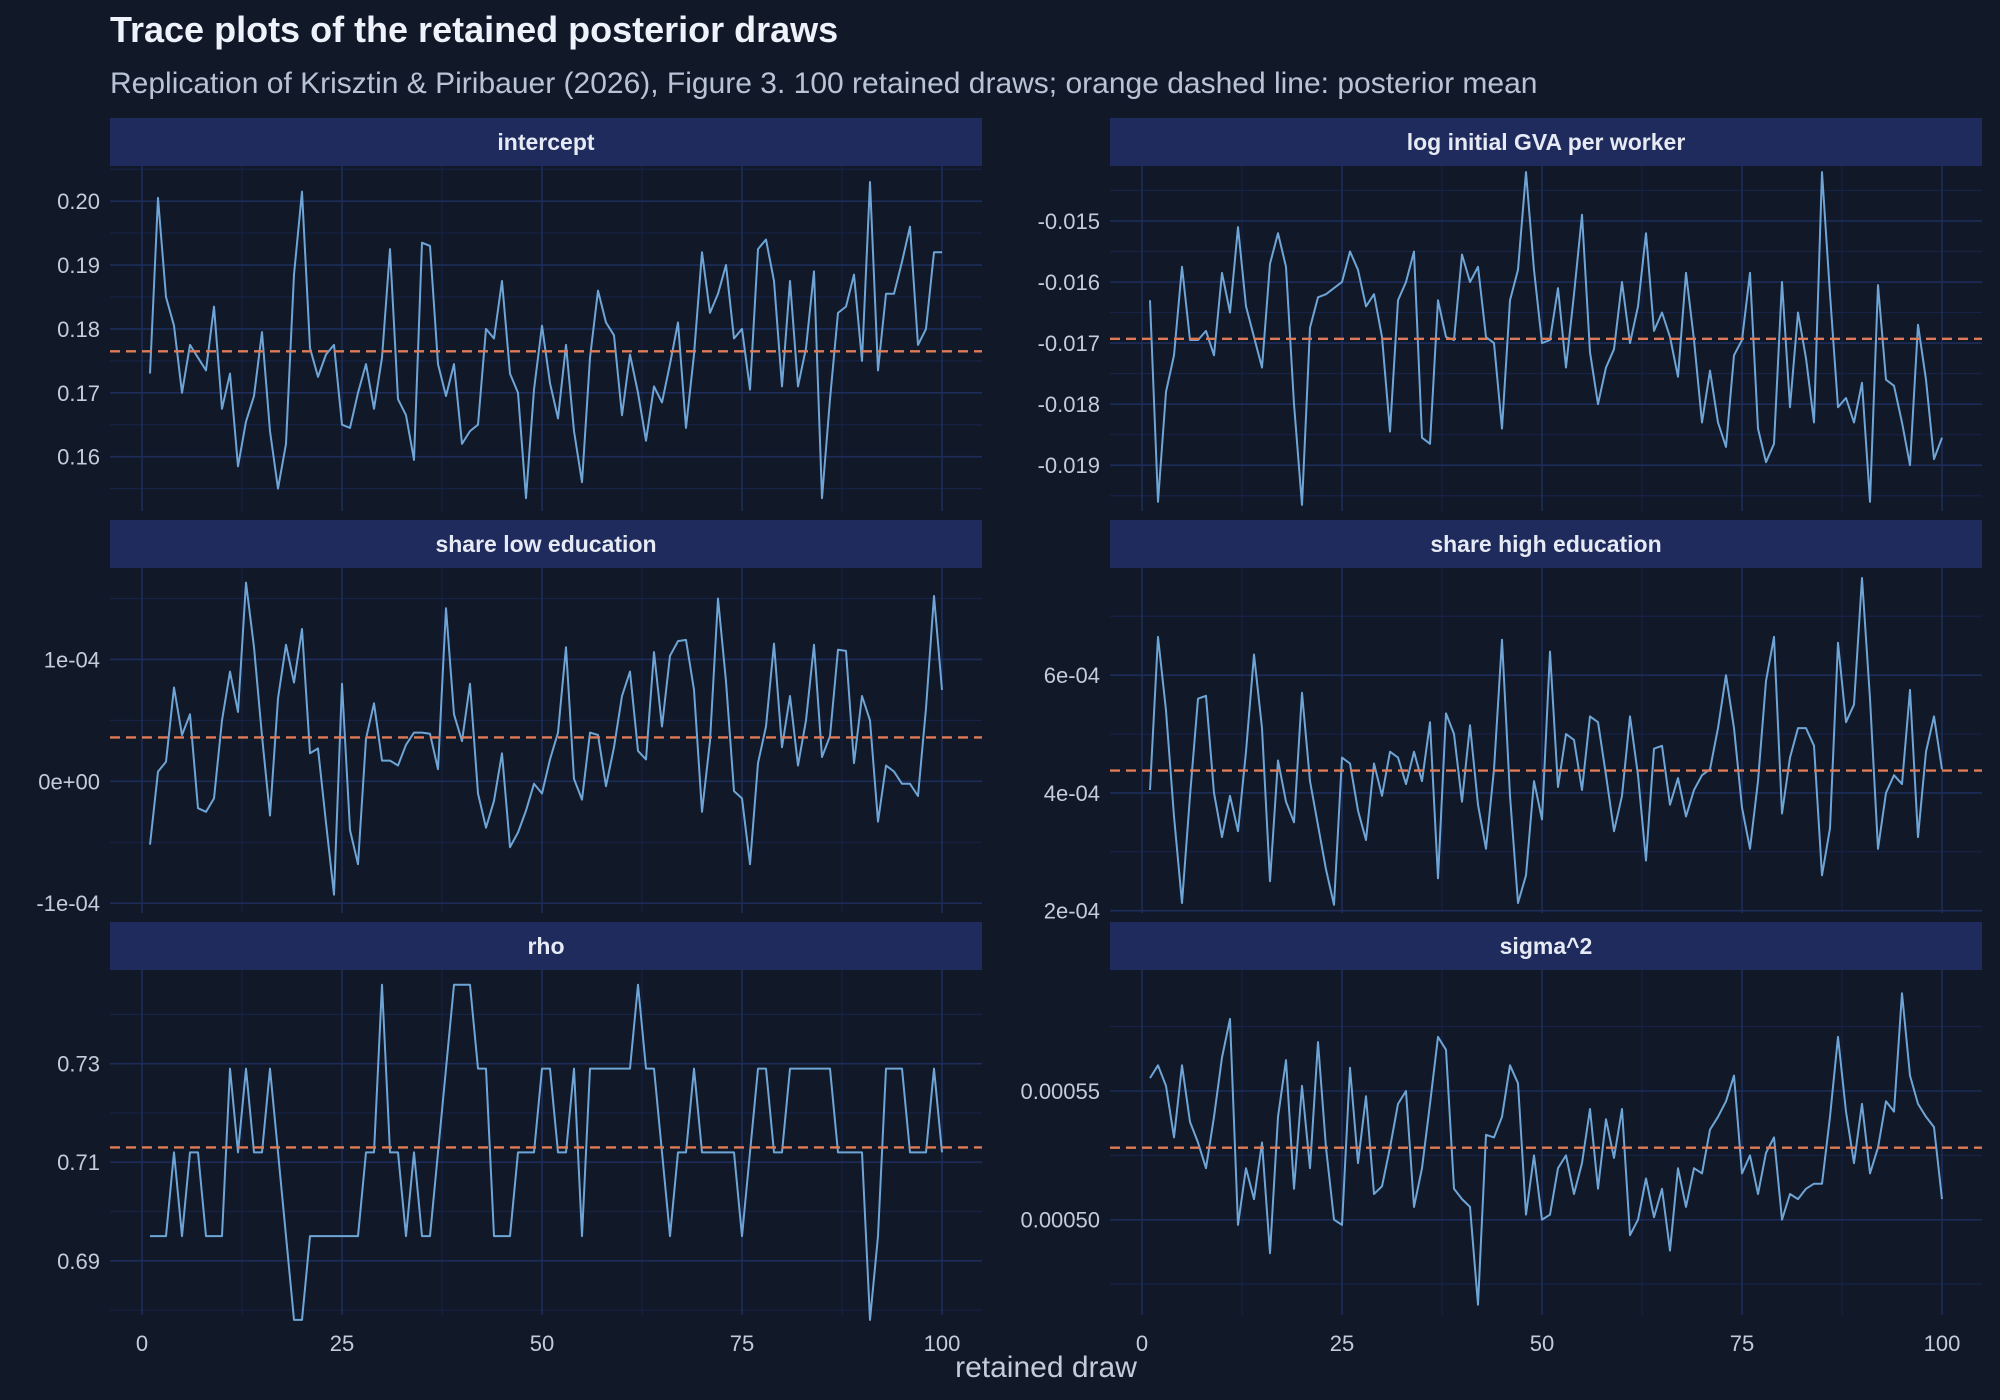 This screenshot has height=1400, width=2000. What do you see at coordinates (1046, 1367) in the screenshot?
I see `x-axis-label: retained draw` at bounding box center [1046, 1367].